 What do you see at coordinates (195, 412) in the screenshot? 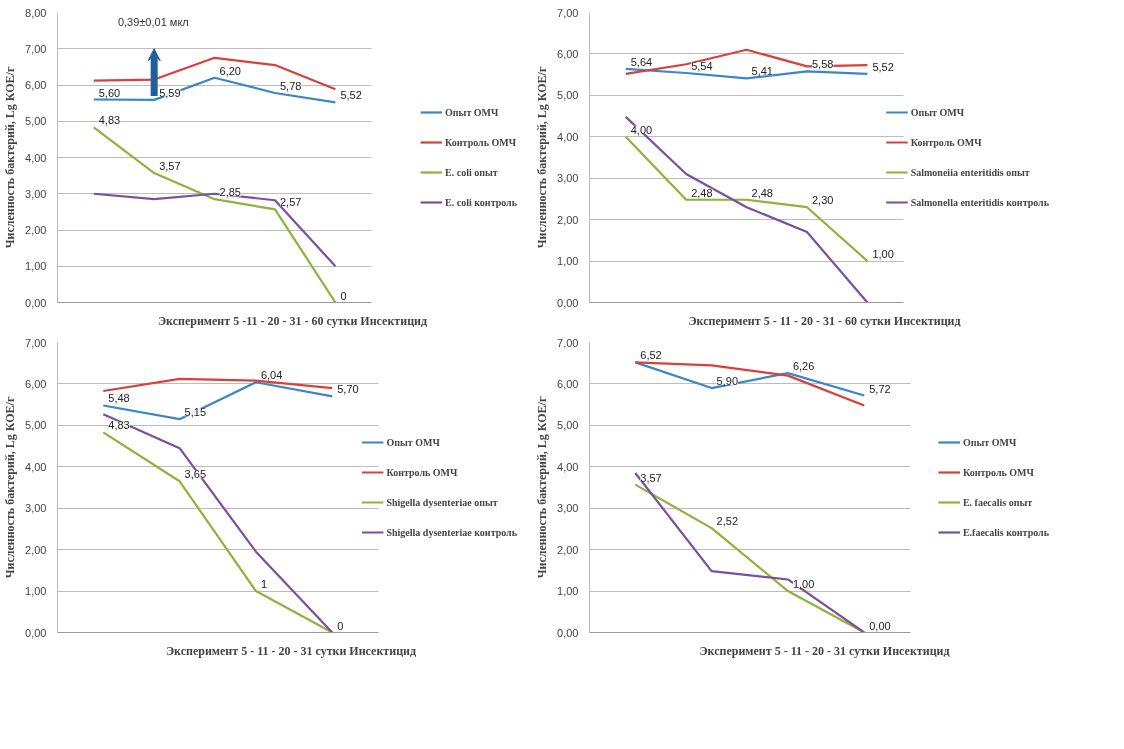
I see `data-label: 5,15` at bounding box center [195, 412].